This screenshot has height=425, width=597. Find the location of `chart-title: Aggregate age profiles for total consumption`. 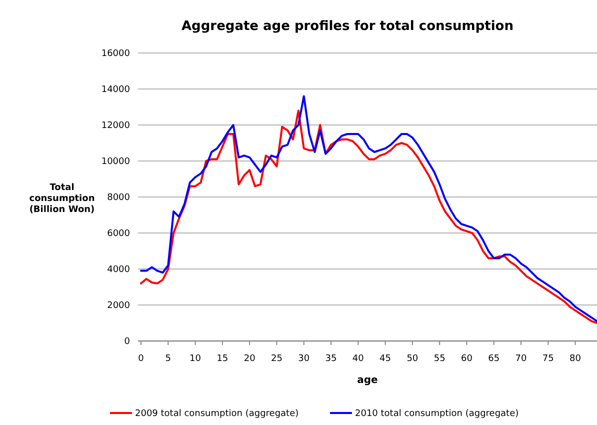

chart-title: Aggregate age profiles for total consumption is located at coordinates (347, 26).